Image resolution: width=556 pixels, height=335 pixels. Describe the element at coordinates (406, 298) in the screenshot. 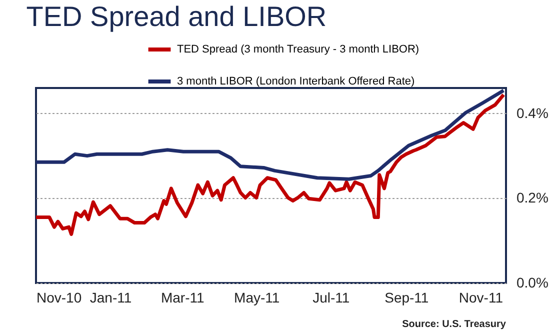

I see `x-tick-label: Sep-11` at that location.